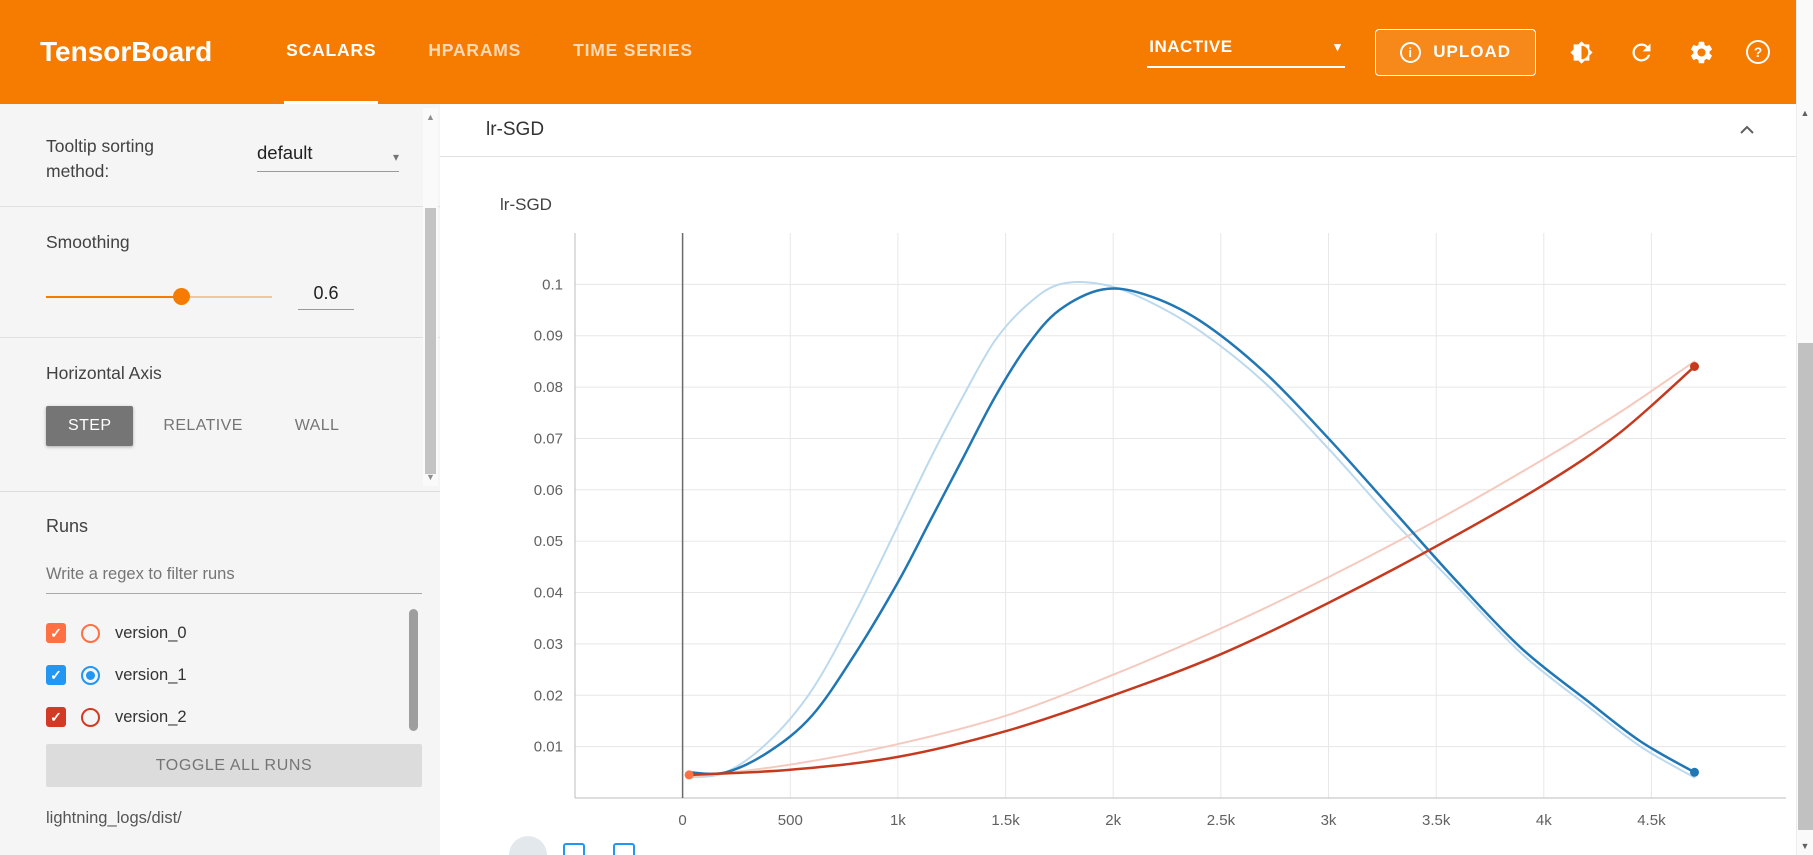 This screenshot has height=855, width=1813. I want to click on svg-text: 500, so click(790, 820).